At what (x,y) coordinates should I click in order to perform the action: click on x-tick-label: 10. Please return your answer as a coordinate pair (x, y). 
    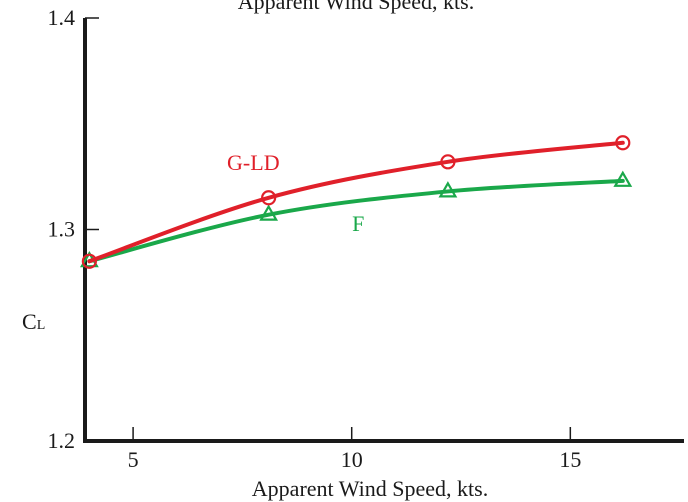
    Looking at the image, I should click on (352, 459).